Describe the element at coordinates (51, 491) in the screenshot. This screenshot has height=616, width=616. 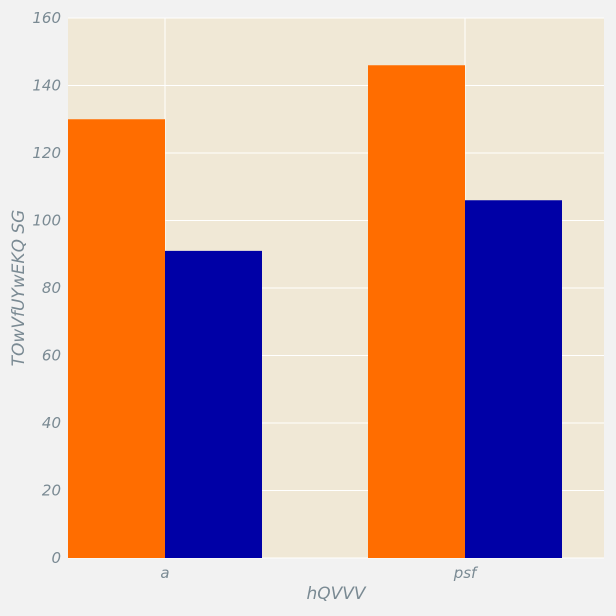
I see `y-tick-label: 20` at that location.